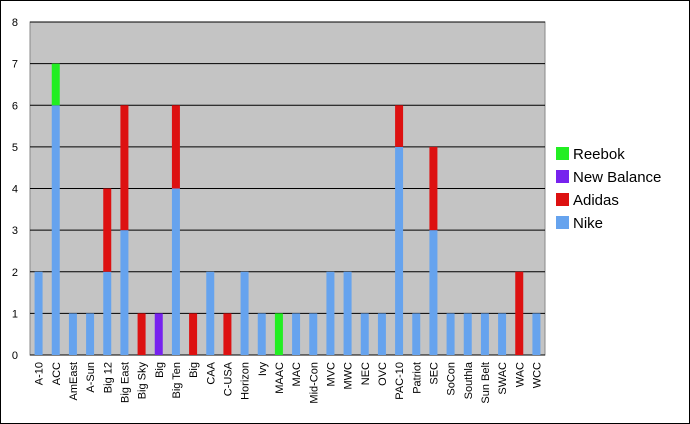 This screenshot has height=424, width=690. Describe the element at coordinates (400, 381) in the screenshot. I see `x-tick-label: PAC-10` at that location.